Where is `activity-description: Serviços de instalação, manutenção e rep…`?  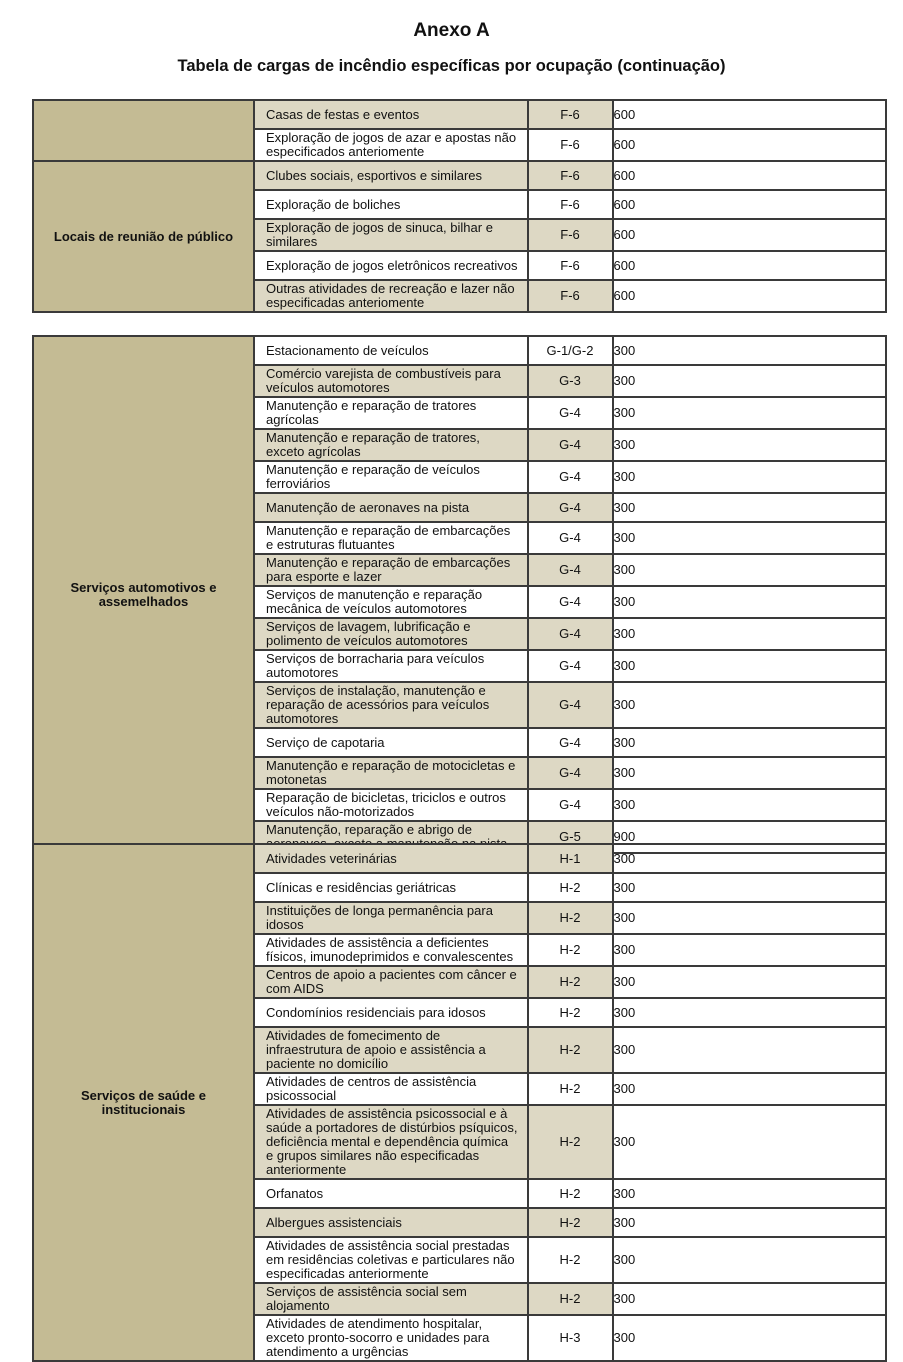 activity-description: Serviços de instalação, manutenção e rep… is located at coordinates (391, 705).